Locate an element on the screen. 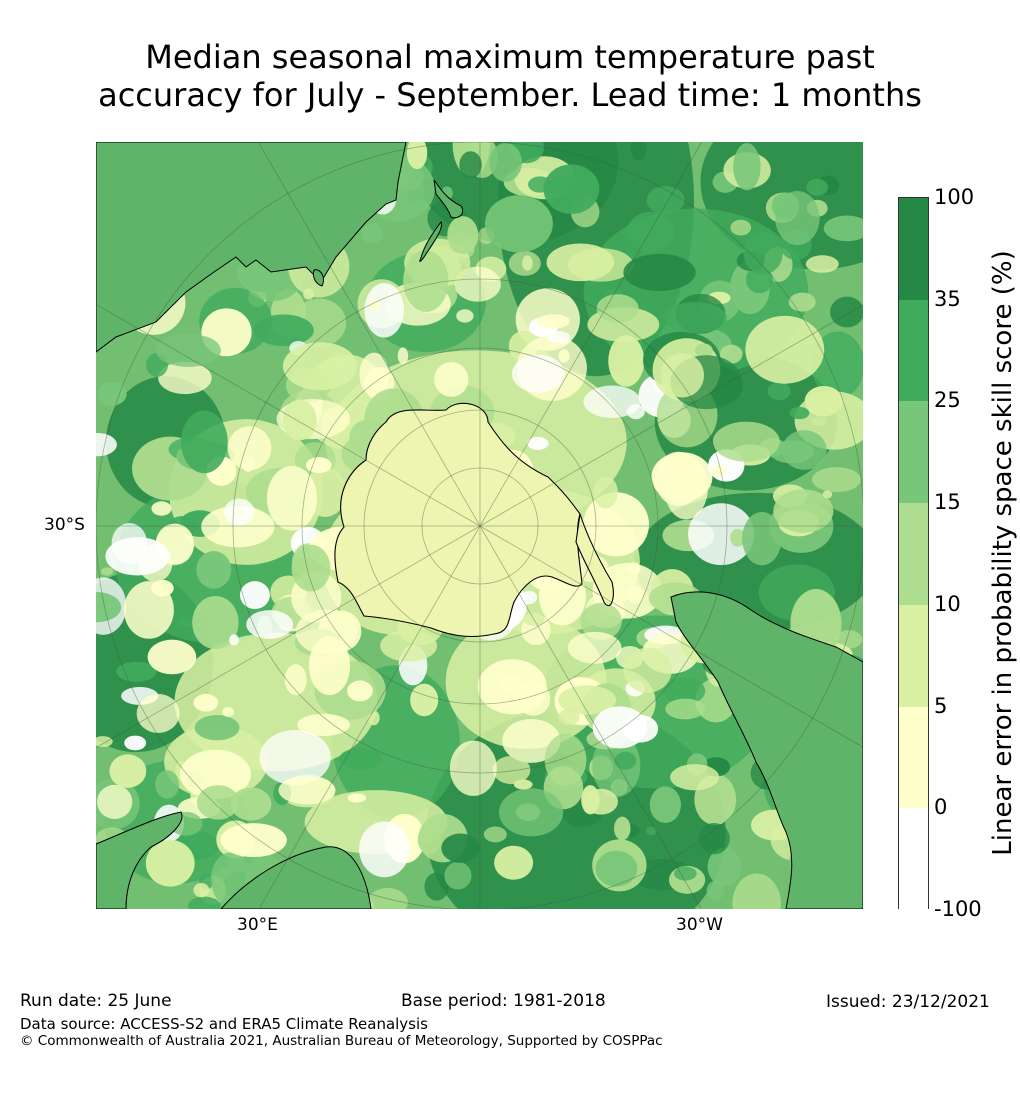 The height and width of the screenshot is (1095, 1020). australia is located at coordinates (251, 247).